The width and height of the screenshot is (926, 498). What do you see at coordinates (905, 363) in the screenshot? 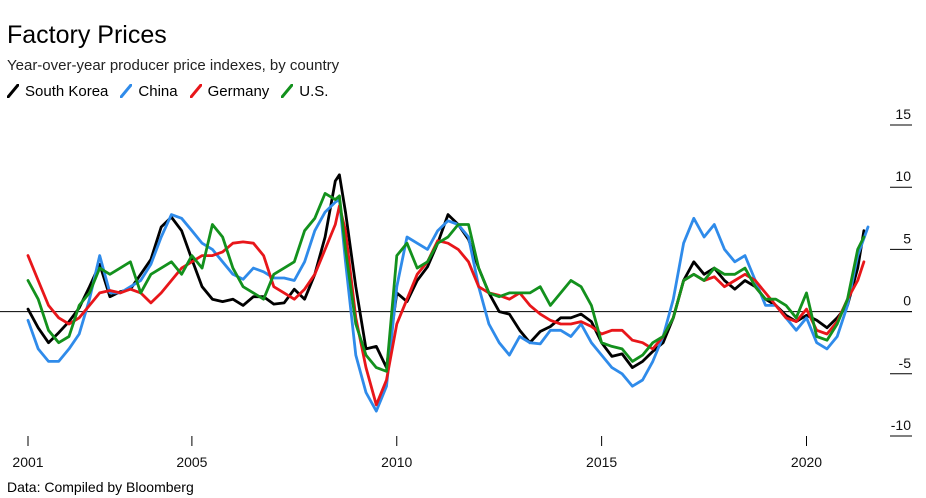
I see `y-tick-label: -5` at bounding box center [905, 363].